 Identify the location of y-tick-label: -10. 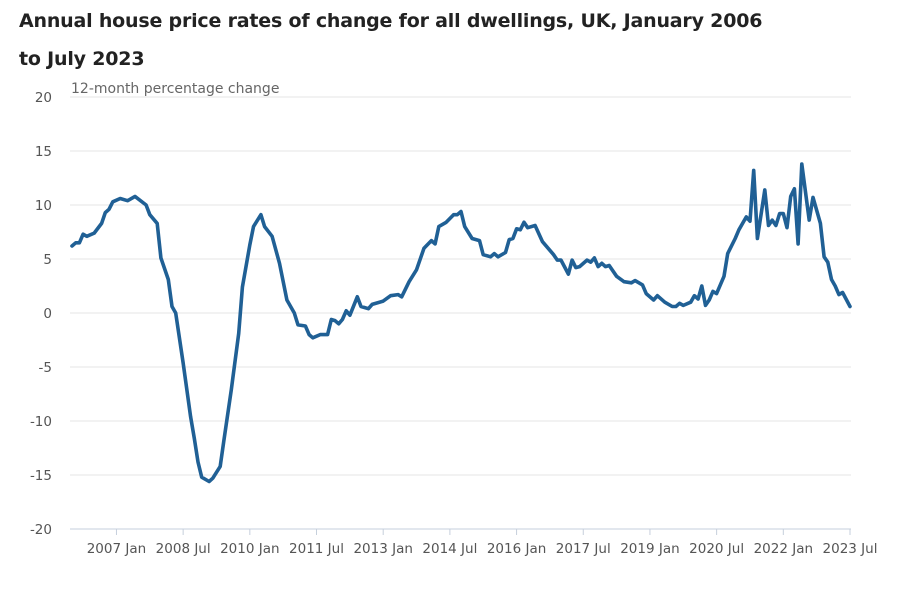
(41, 422).